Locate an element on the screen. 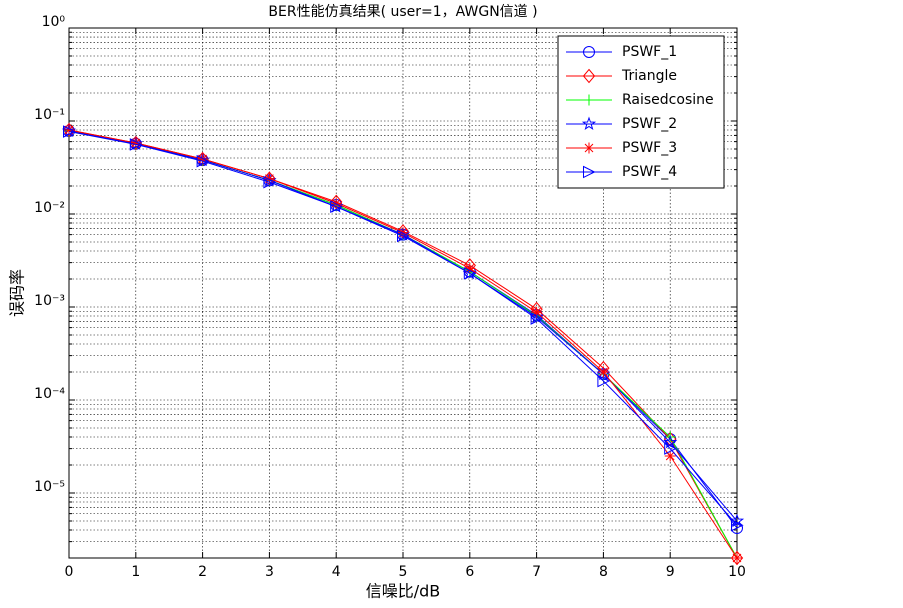  y-tick-label: 10⁻³ is located at coordinates (49, 301).